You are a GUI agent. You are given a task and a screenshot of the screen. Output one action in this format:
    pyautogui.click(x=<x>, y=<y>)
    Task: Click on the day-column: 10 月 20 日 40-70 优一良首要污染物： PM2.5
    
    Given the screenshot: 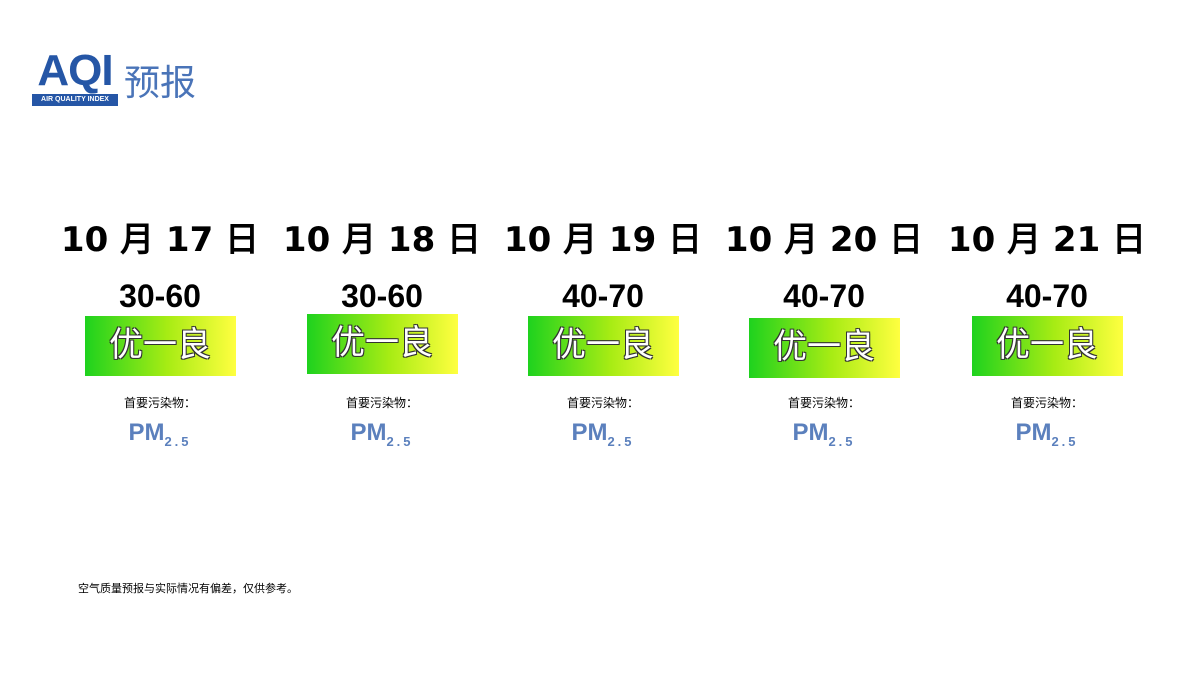 What is the action you would take?
    pyautogui.click(x=824, y=329)
    